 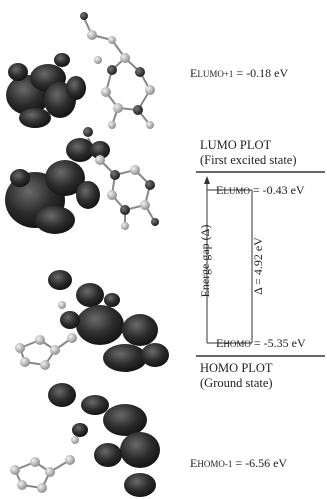 What do you see at coordinates (80, 70) in the screenshot?
I see `lumo-plus1-orbital` at bounding box center [80, 70].